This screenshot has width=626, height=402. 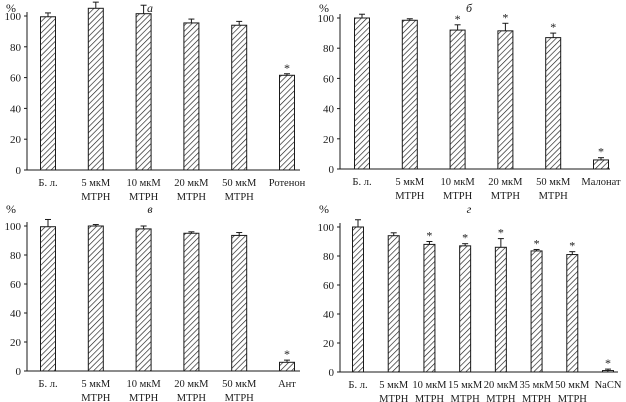 I want to click on panel-letter: в, so click(x=149, y=209).